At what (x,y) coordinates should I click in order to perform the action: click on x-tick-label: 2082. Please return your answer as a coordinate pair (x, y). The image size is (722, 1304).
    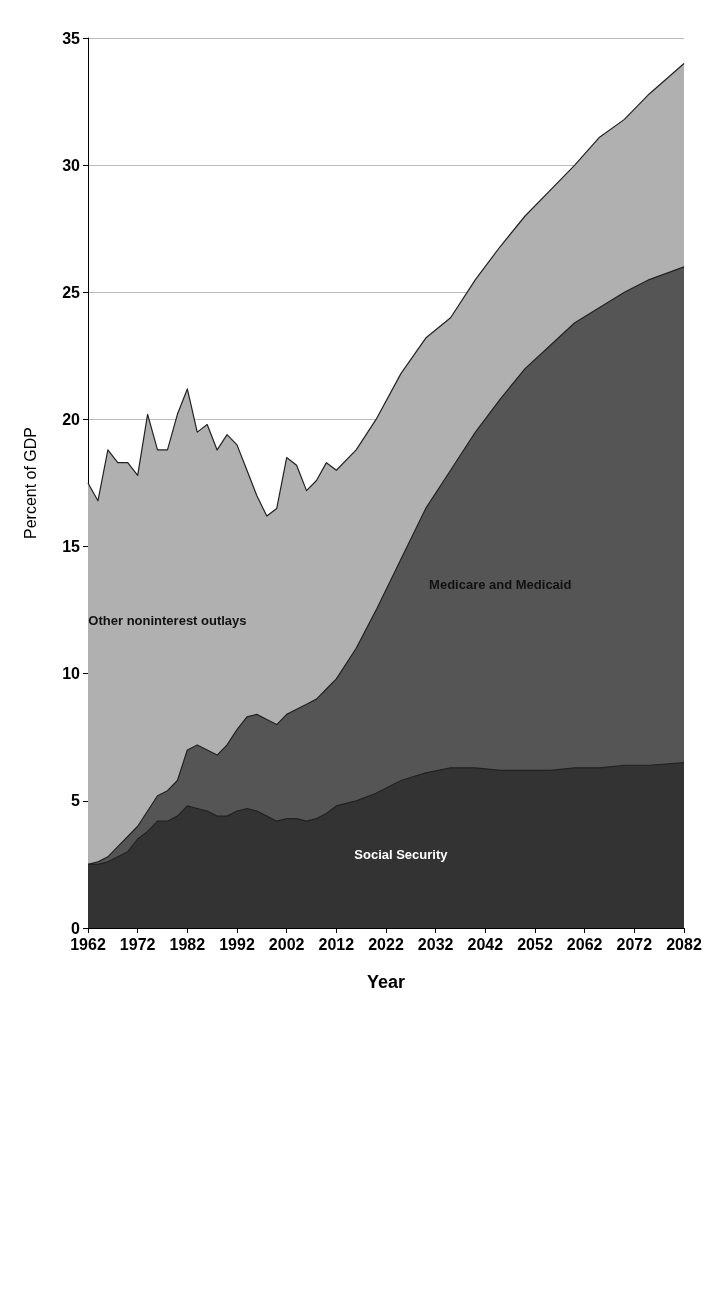
    Looking at the image, I should click on (684, 944).